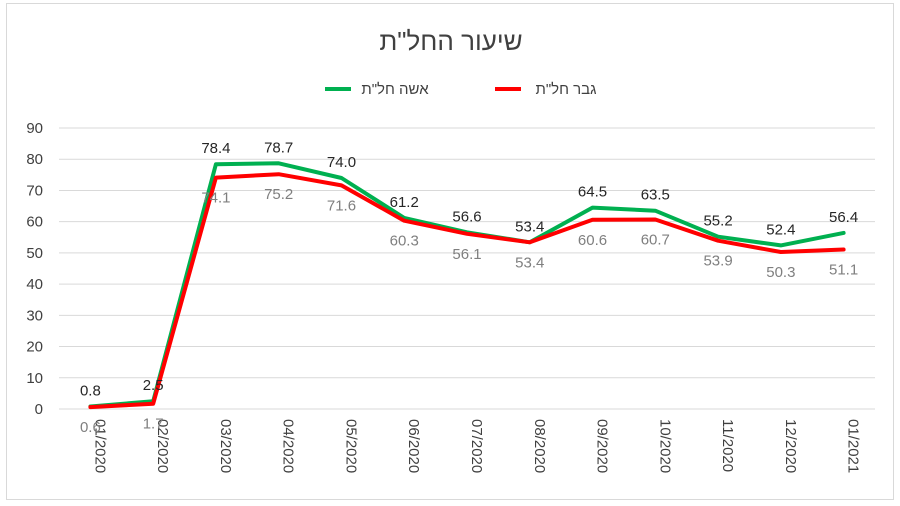 The image size is (900, 506). What do you see at coordinates (780, 229) in the screenshot?
I see `data-label-series0: 52.4` at bounding box center [780, 229].